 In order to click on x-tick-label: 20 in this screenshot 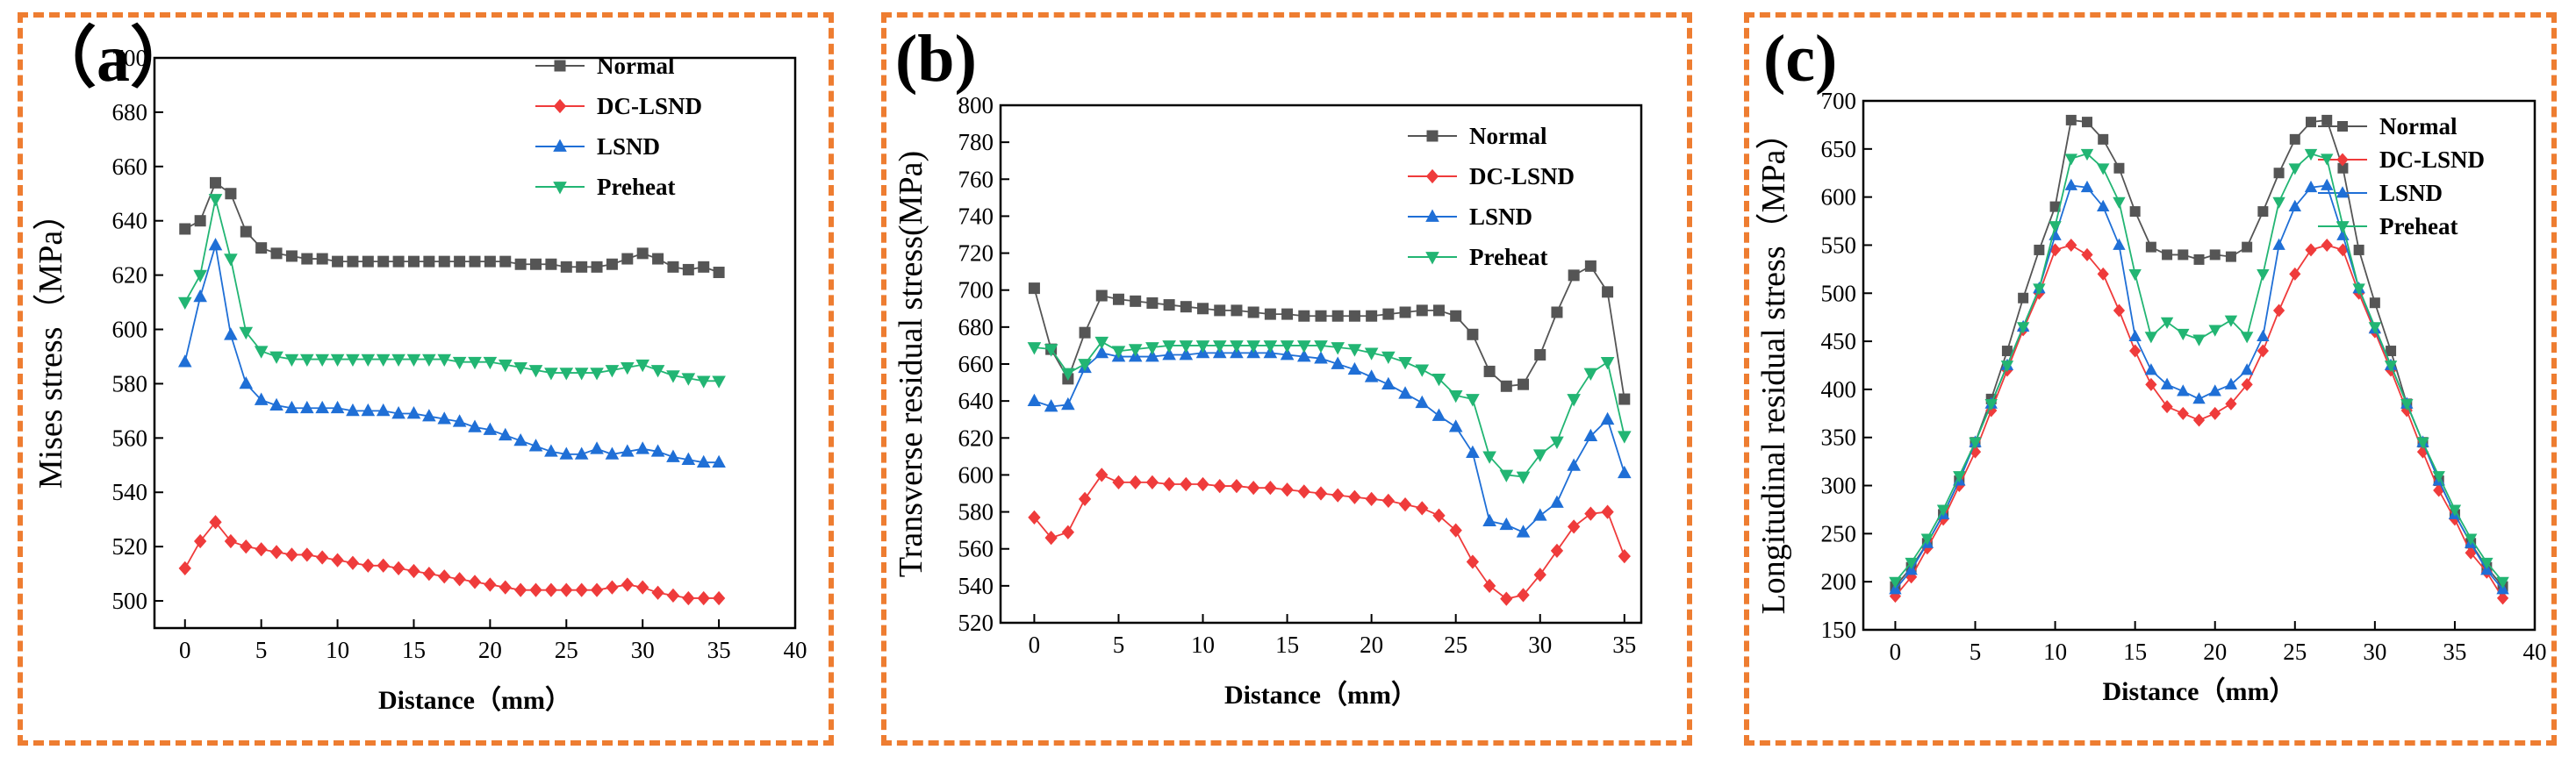, I will do `click(1372, 645)`.